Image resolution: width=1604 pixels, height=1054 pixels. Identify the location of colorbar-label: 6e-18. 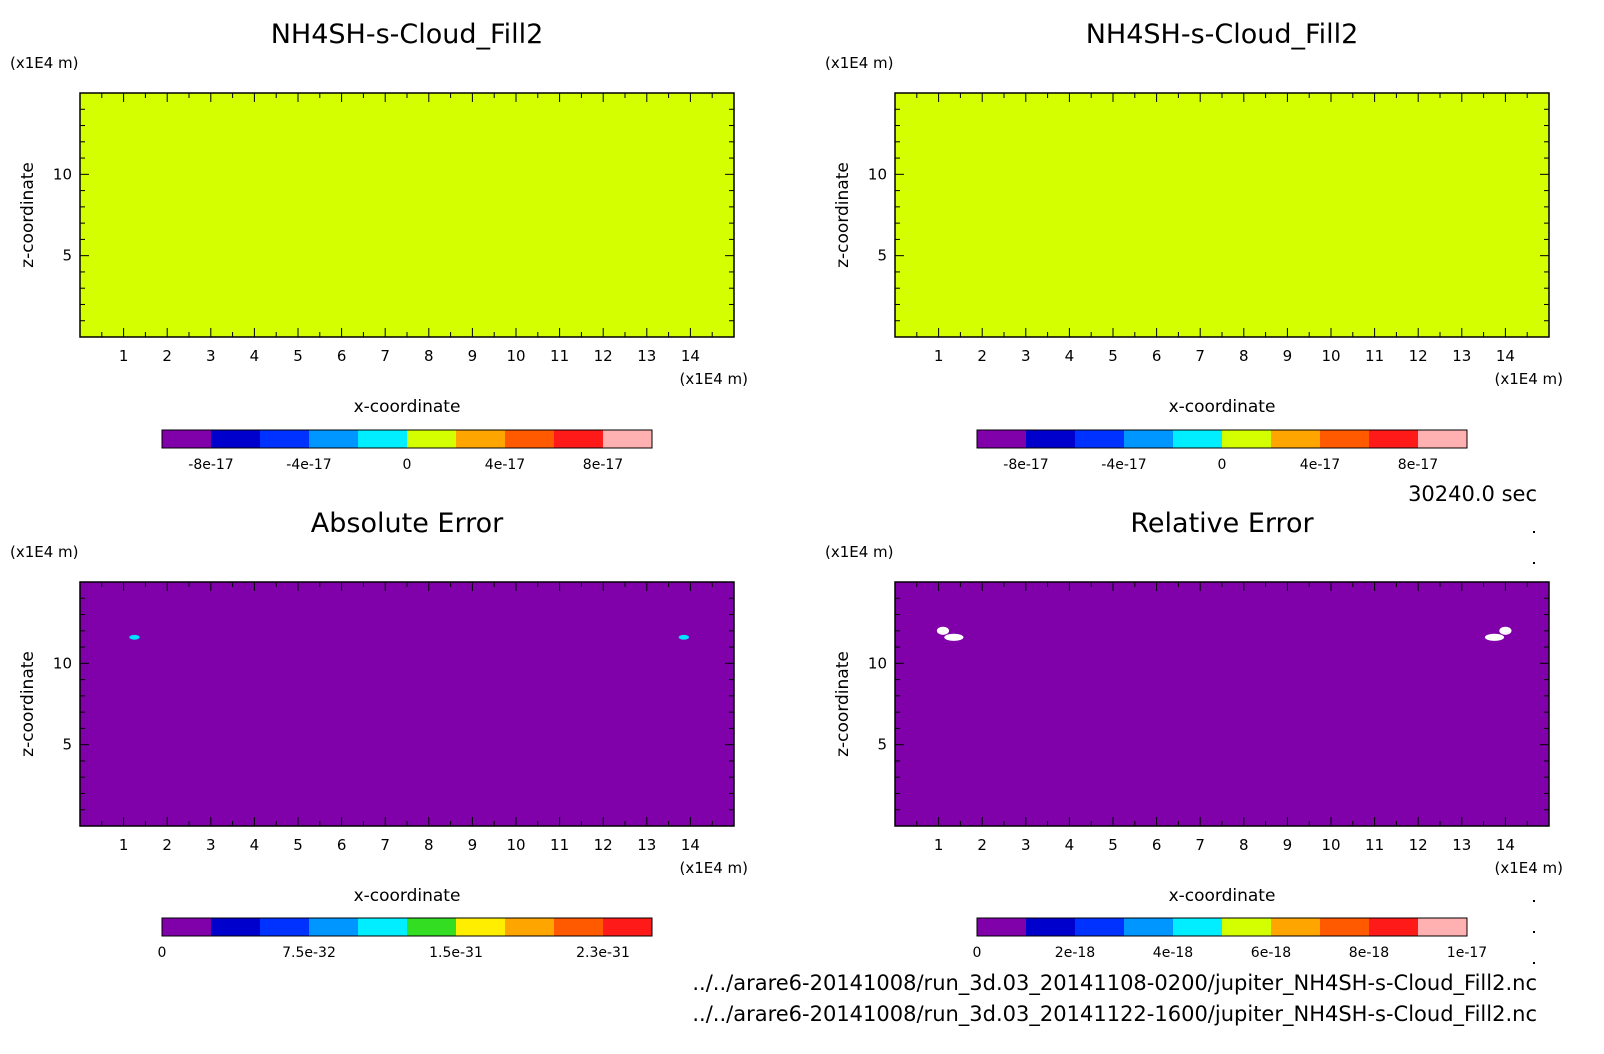
(1271, 953).